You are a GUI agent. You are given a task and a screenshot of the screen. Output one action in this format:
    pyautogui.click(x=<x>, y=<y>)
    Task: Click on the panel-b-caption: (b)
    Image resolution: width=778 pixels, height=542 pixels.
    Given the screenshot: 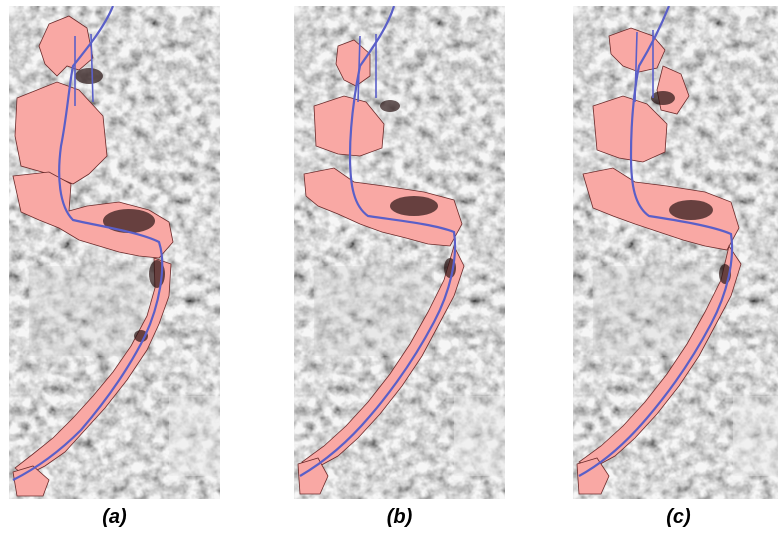 What is the action you would take?
    pyautogui.click(x=399, y=517)
    